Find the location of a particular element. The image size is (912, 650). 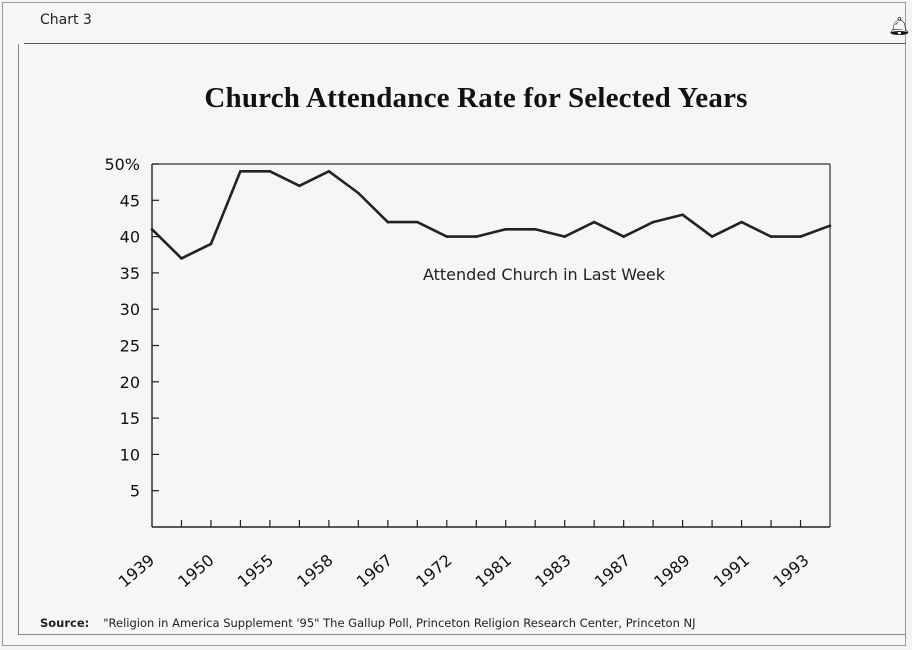

y-tick-label: 30 is located at coordinates (130, 309).